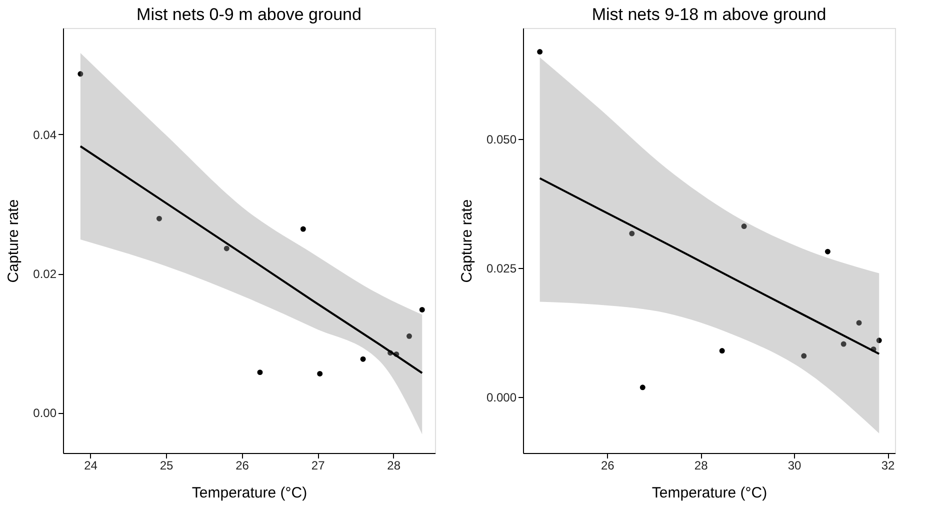 The height and width of the screenshot is (521, 933). Describe the element at coordinates (709, 266) in the screenshot. I see `line-series` at that location.